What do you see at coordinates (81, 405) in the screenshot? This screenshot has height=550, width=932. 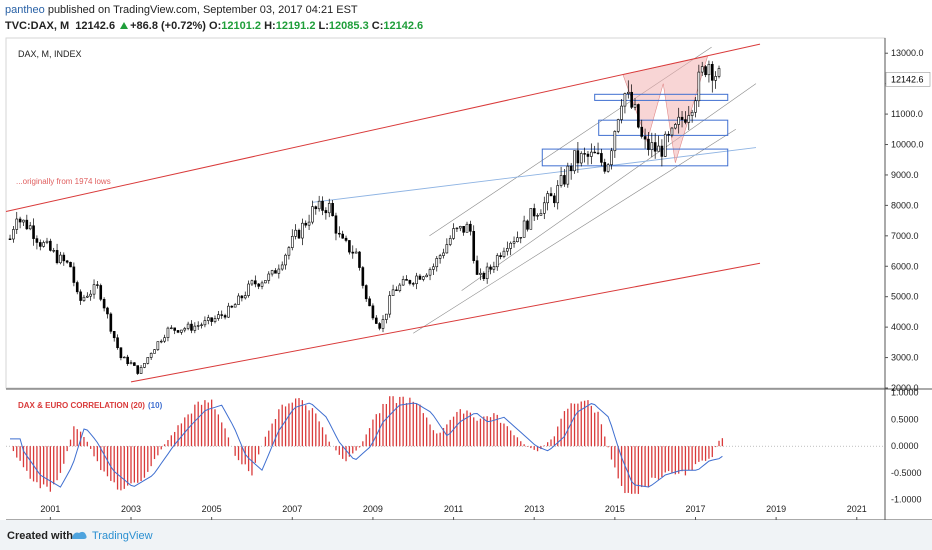 I see `indicator-title: DAX & EURO CORRELATION (20)` at bounding box center [81, 405].